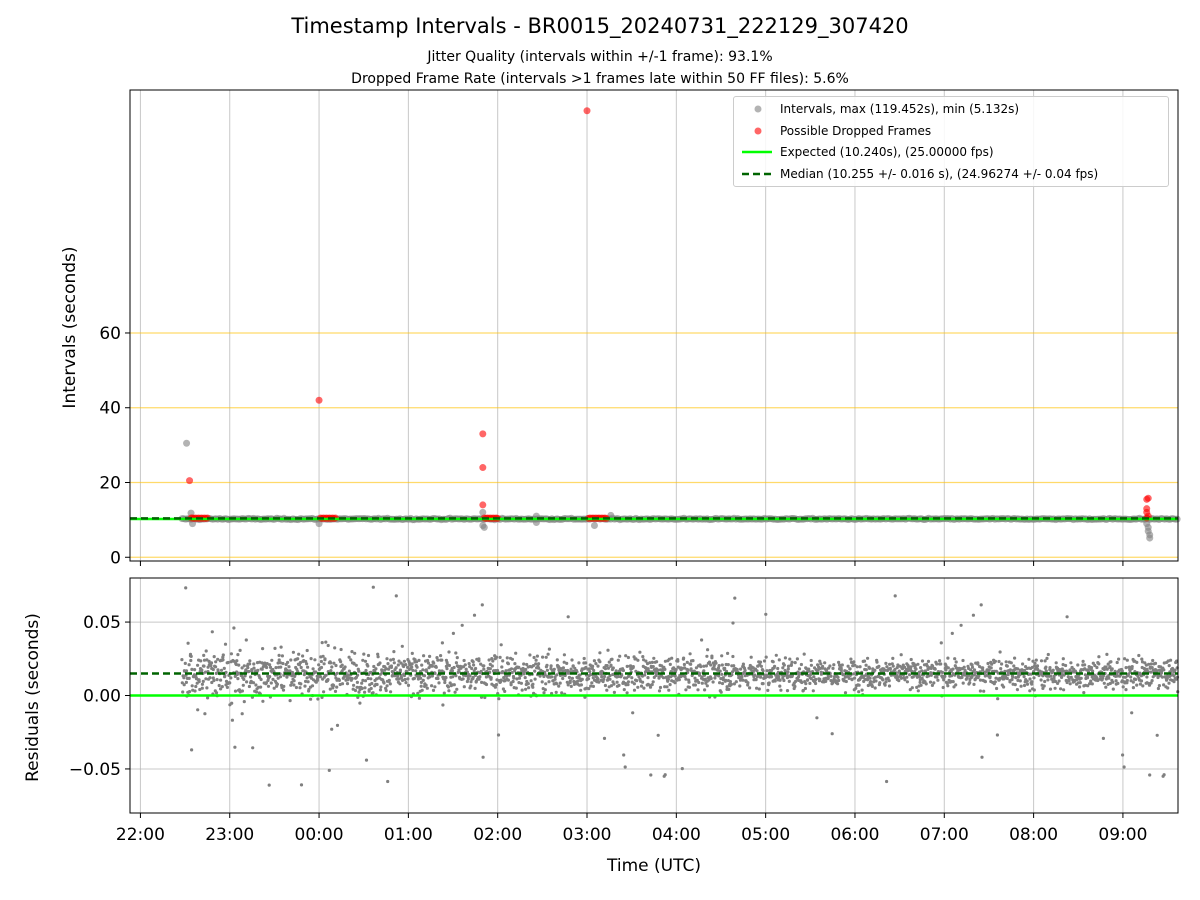 This screenshot has width=1200, height=900. I want to click on residual-point-1954, so click(931, 673).